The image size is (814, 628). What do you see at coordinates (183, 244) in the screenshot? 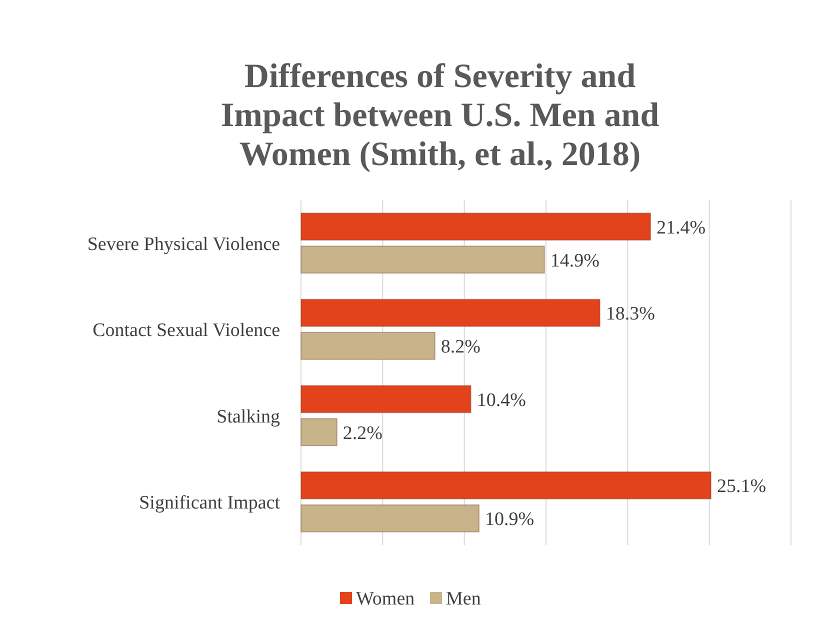
I see `y-tick-label: Severe Physical Violence` at bounding box center [183, 244].